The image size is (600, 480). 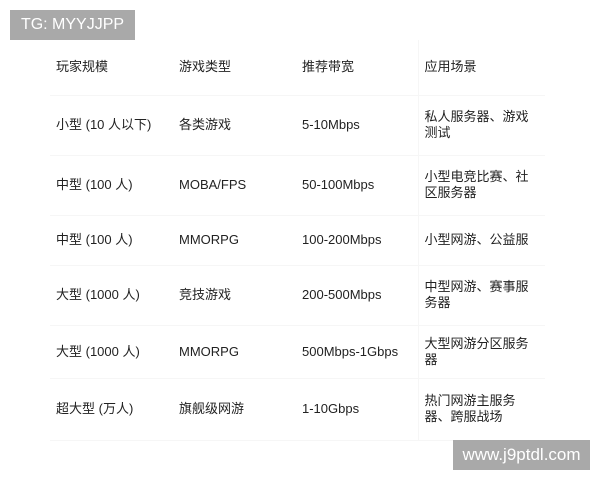 I want to click on table-cell: 超大型 (万人), so click(x=111, y=409).